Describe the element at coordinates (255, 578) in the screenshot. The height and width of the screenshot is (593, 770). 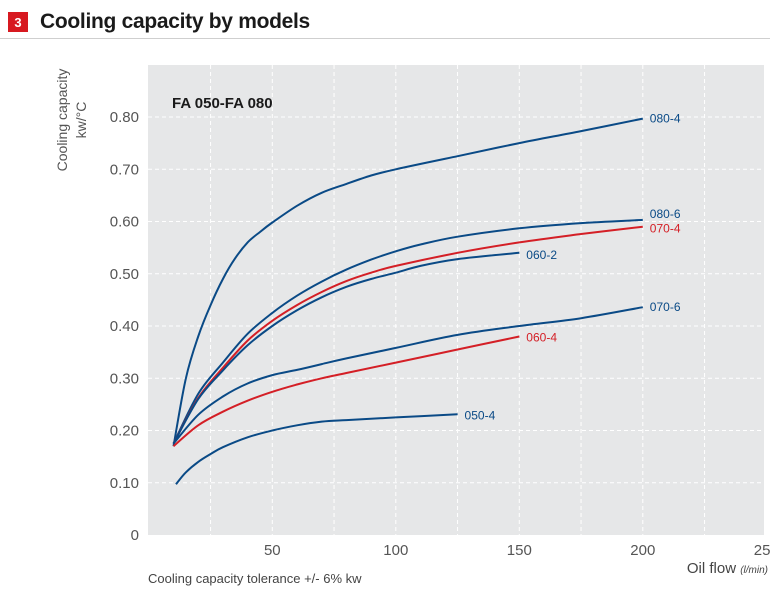
I see `tolerance-note: Cooling capacity tolerance +/- 6% kw` at that location.